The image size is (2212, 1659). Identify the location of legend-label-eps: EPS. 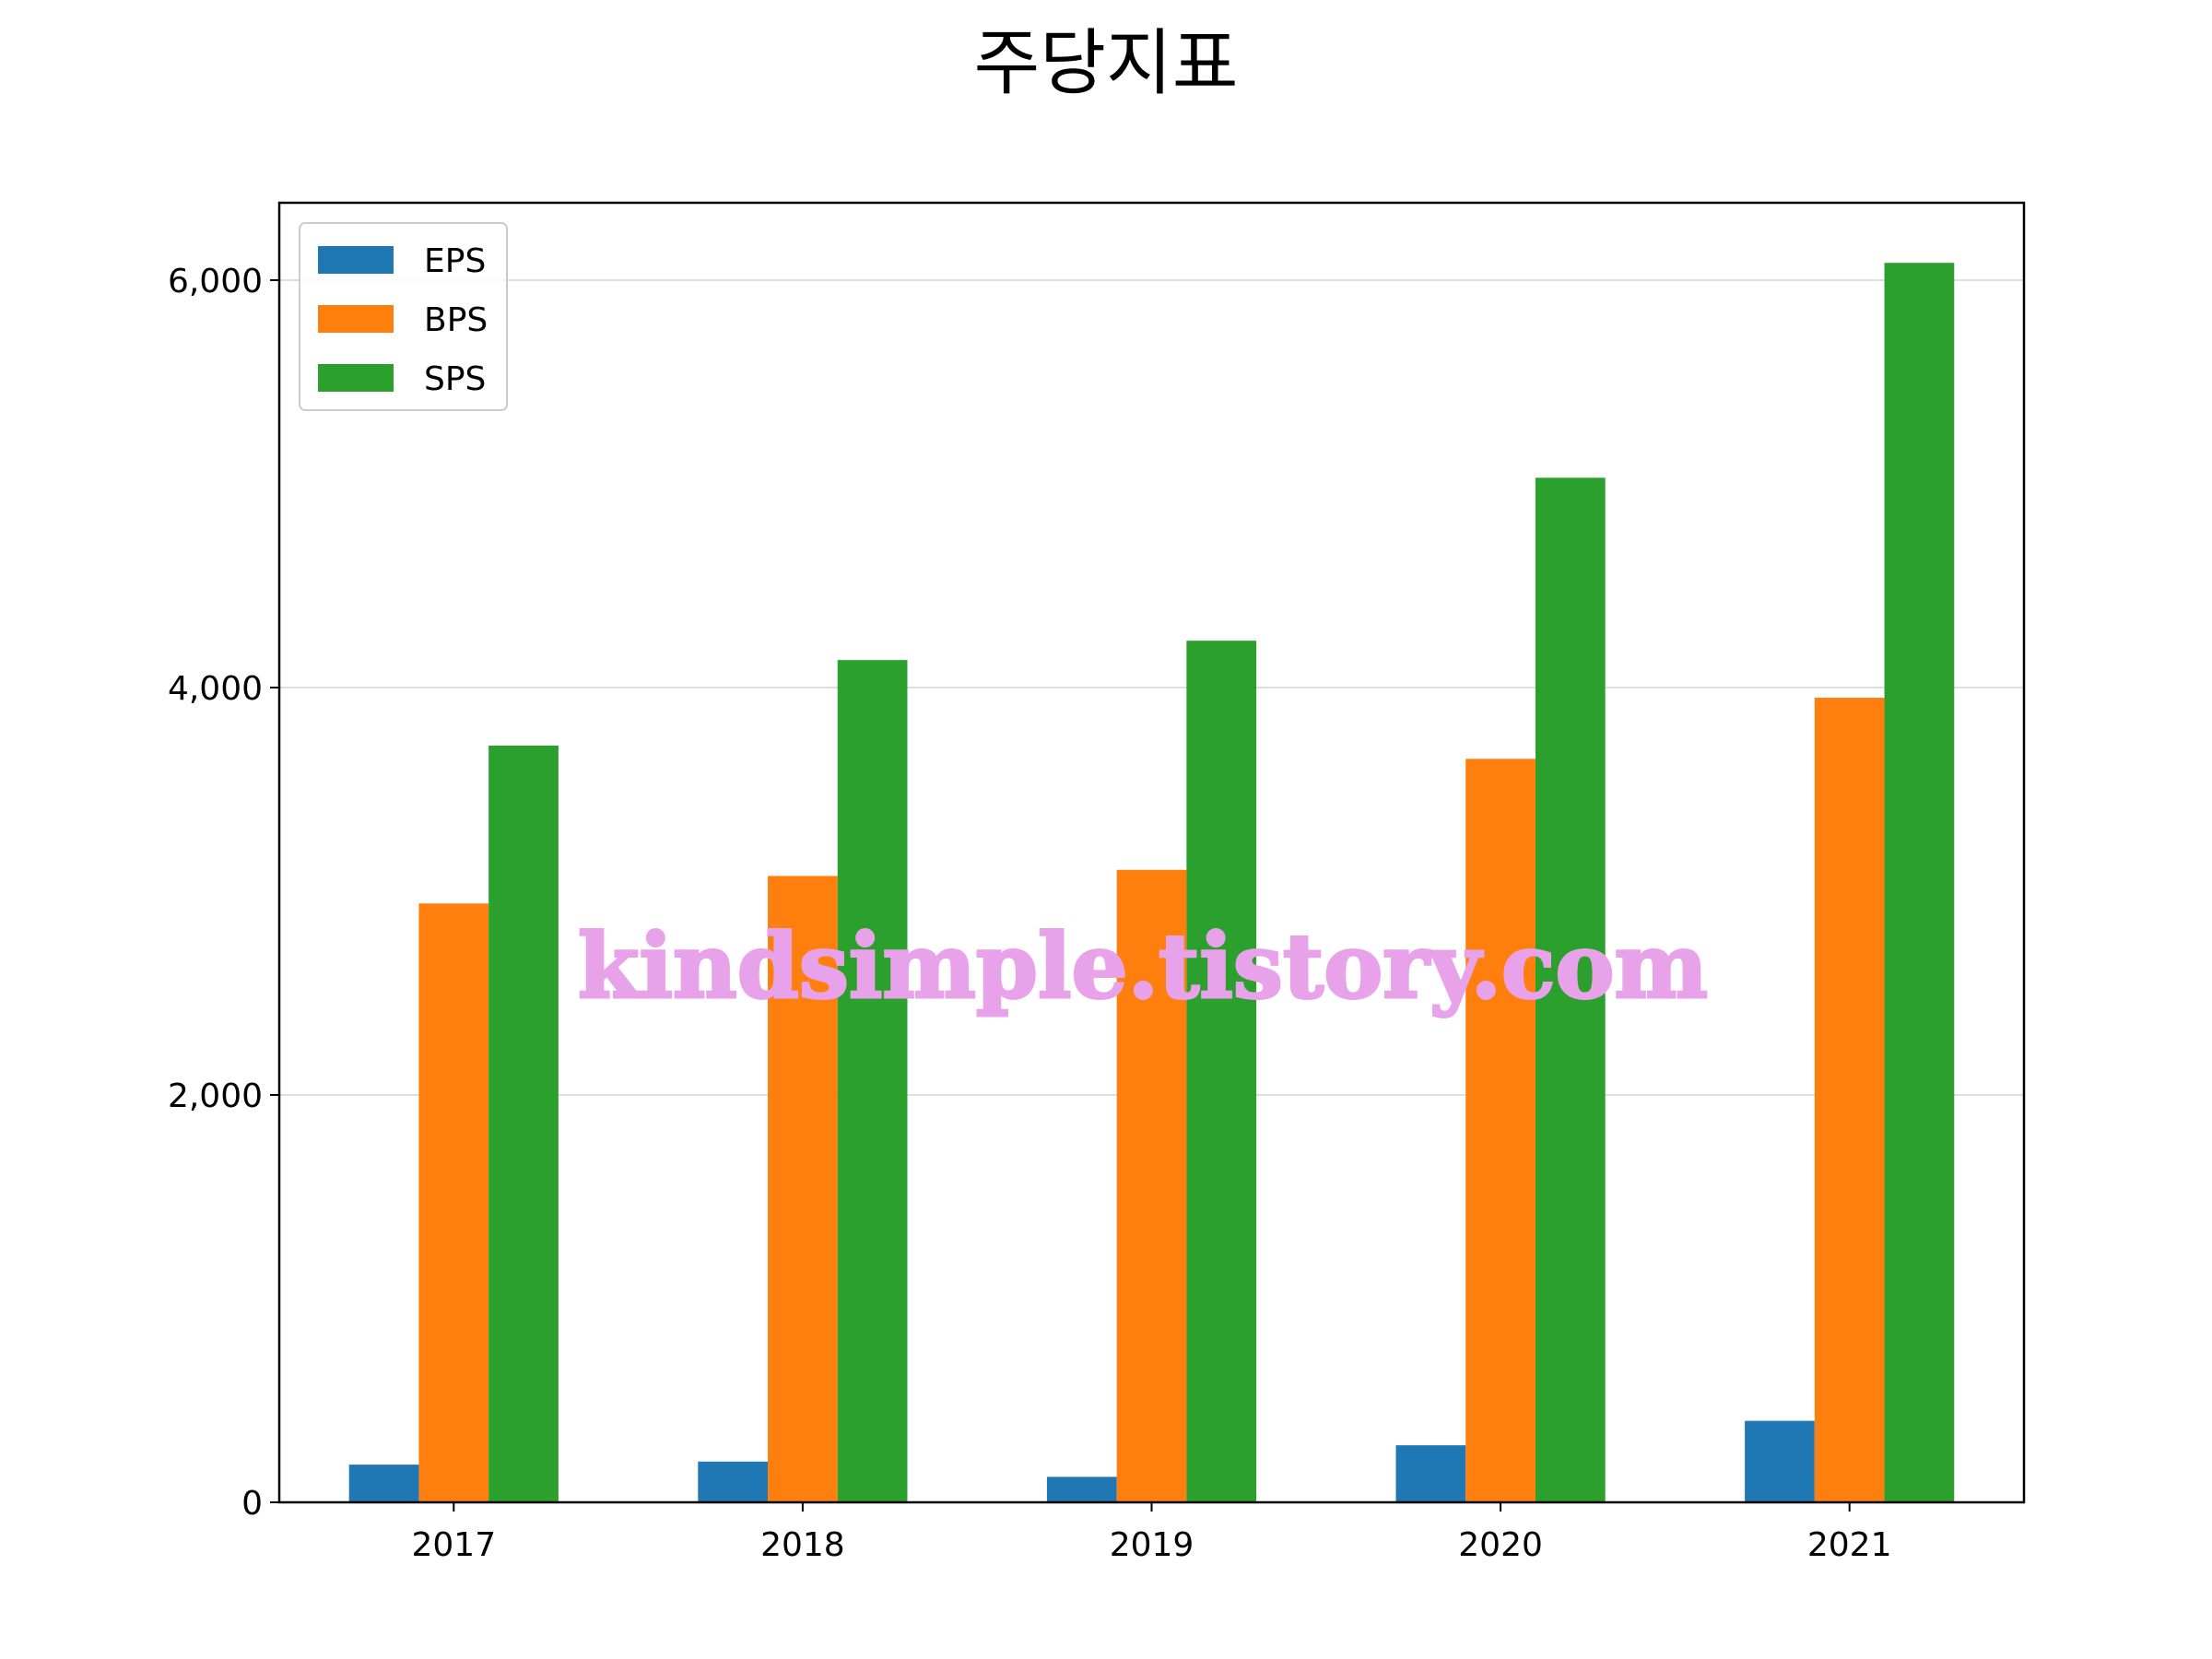
(455, 261).